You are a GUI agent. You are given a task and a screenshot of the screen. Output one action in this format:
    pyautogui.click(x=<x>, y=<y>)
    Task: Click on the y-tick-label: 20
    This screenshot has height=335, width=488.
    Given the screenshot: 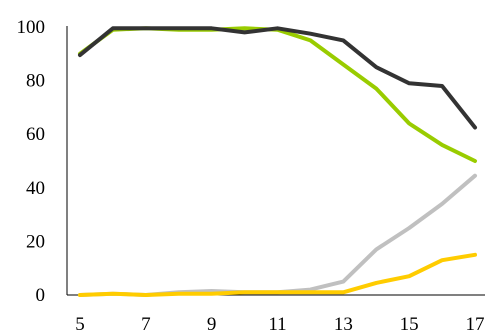 What is the action you would take?
    pyautogui.click(x=35, y=241)
    